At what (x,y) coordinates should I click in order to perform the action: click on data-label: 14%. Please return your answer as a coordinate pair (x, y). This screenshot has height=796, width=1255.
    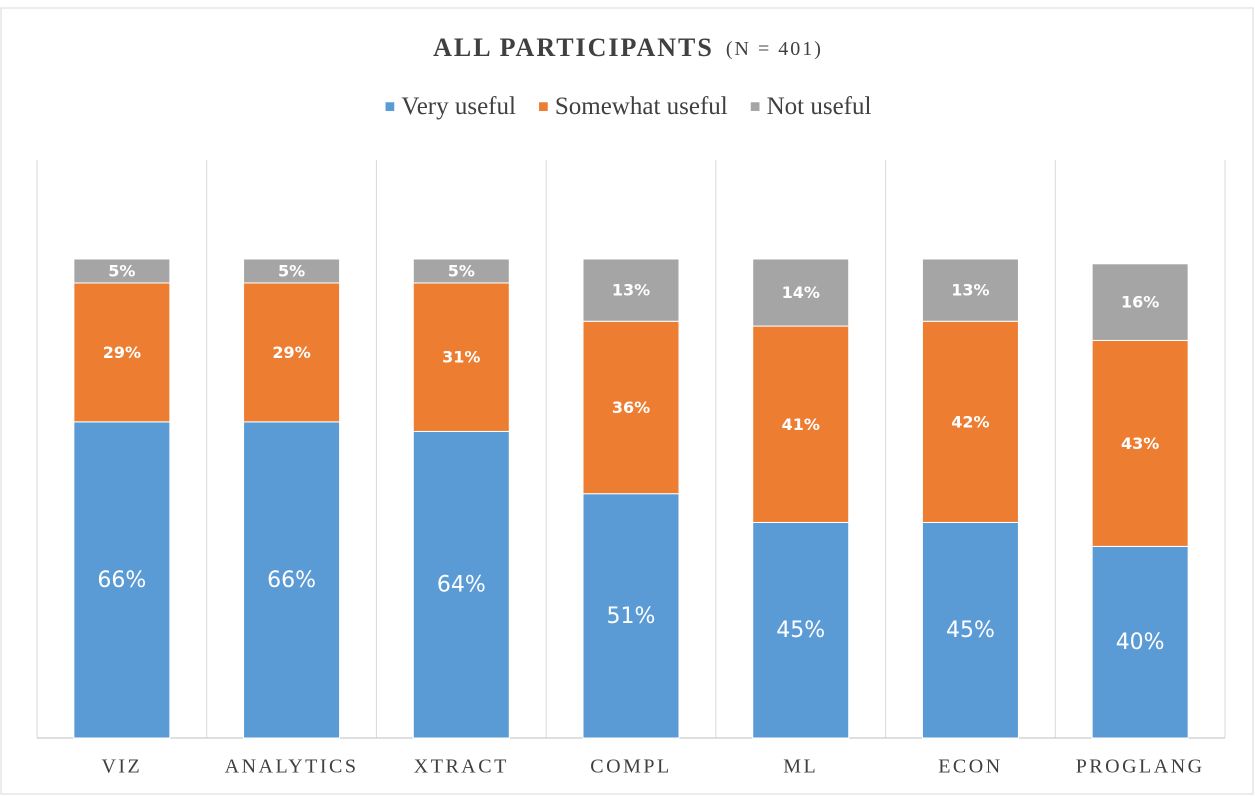
    Looking at the image, I should click on (801, 292).